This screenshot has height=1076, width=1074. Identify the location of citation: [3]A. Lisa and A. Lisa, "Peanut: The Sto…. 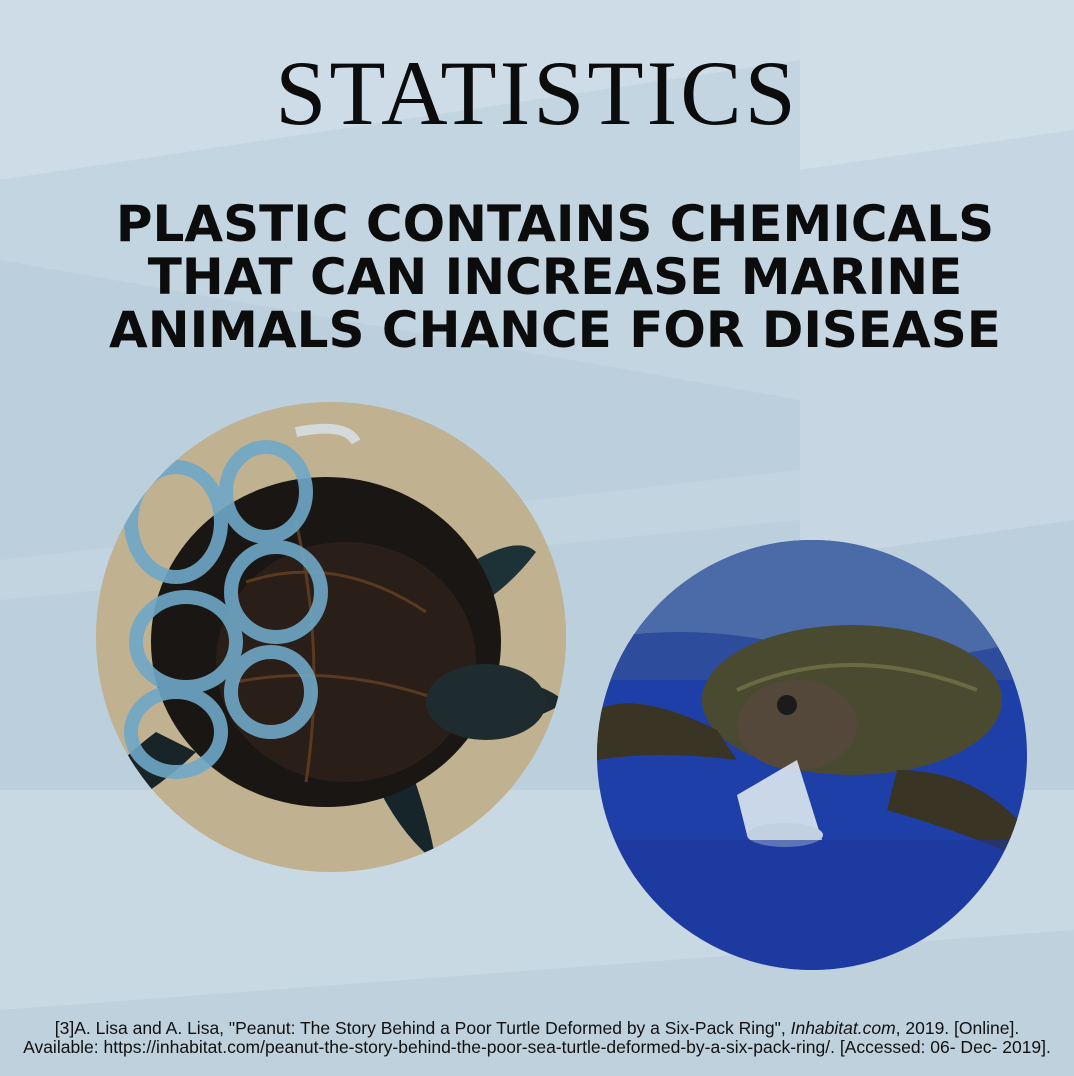
(537, 1038).